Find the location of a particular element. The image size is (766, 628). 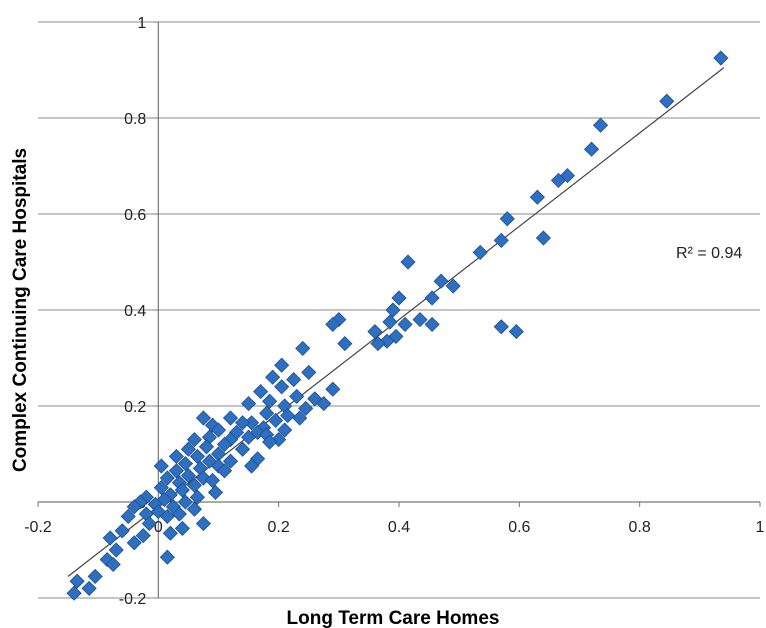

x-tick-label-4: 0.6 is located at coordinates (519, 527).